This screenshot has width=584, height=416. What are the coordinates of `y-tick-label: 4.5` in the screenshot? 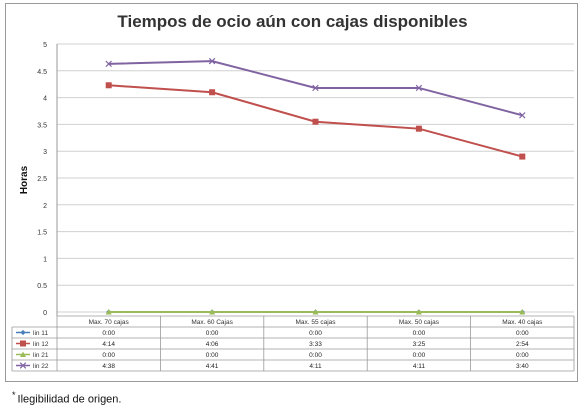 It's located at (42, 72).